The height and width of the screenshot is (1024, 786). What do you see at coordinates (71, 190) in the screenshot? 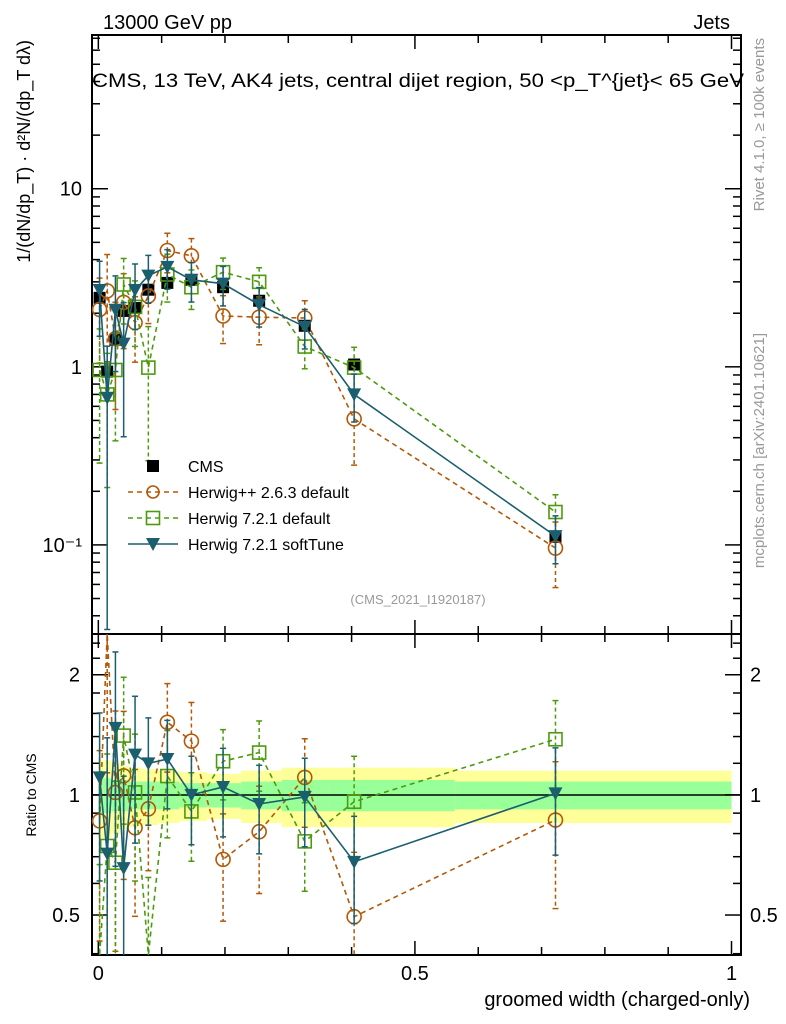
I see `y-tick-label: 10` at bounding box center [71, 190].